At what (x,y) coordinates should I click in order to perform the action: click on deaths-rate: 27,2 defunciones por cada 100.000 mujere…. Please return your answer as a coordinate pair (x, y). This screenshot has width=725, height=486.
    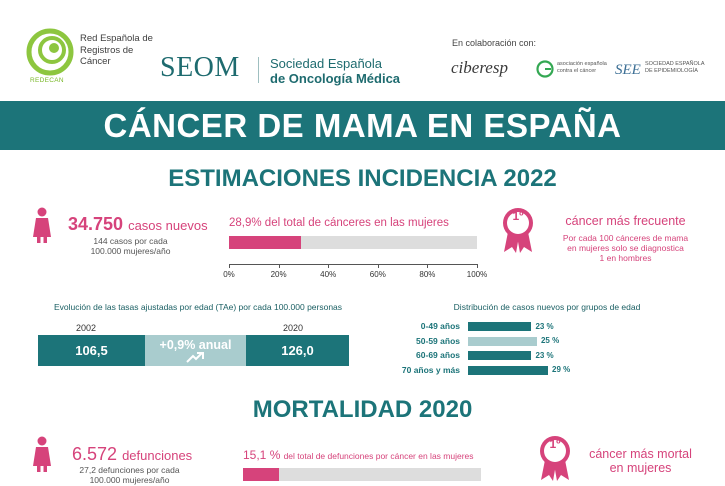
    Looking at the image, I should click on (129, 475).